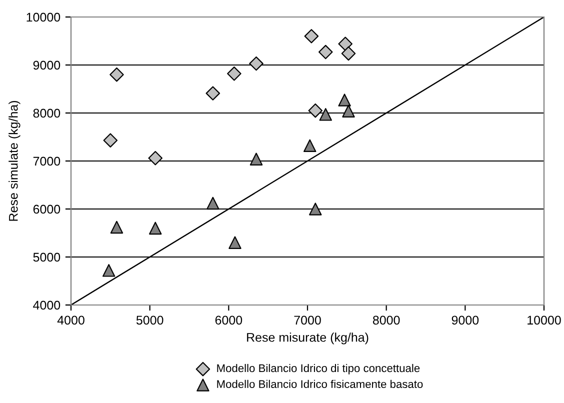 This screenshot has height=403, width=564. Describe the element at coordinates (465, 320) in the screenshot. I see `x-tick-label: 9000` at that location.